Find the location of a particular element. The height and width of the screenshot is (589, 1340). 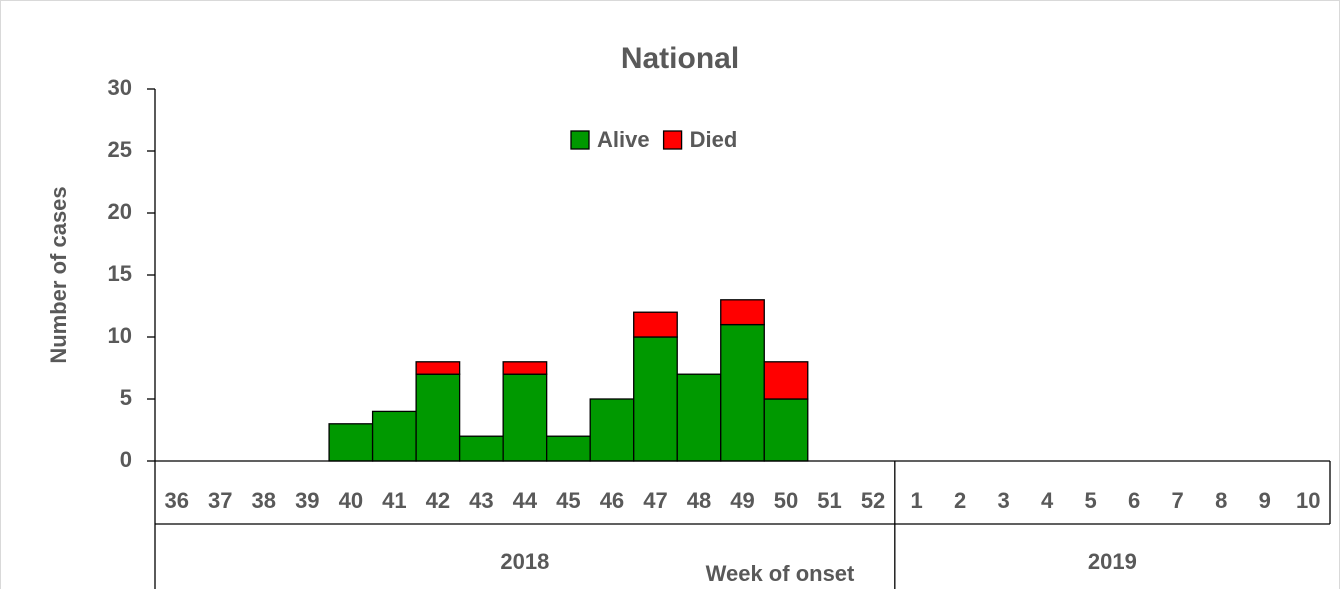

y-tick-label: 0 is located at coordinates (126, 459).